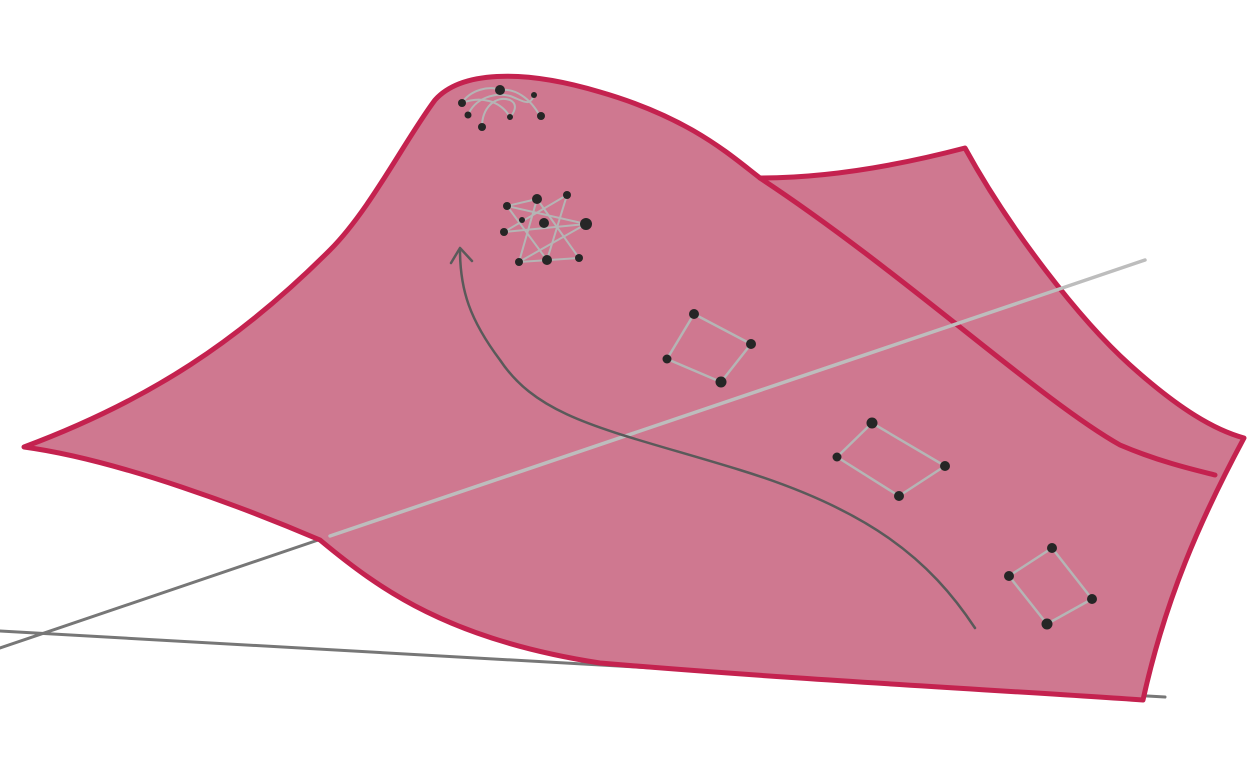 The height and width of the screenshot is (768, 1248). What do you see at coordinates (166, 592) in the screenshot?
I see `depth-axis` at bounding box center [166, 592].